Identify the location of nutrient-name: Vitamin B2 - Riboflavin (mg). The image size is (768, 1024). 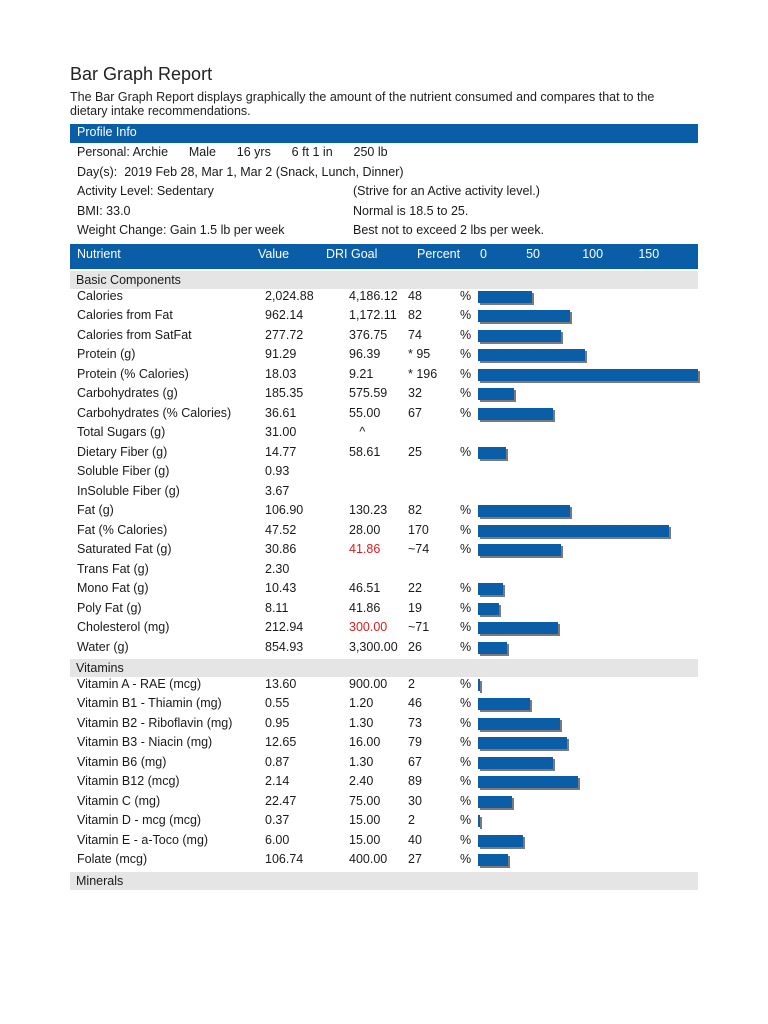
(155, 722).